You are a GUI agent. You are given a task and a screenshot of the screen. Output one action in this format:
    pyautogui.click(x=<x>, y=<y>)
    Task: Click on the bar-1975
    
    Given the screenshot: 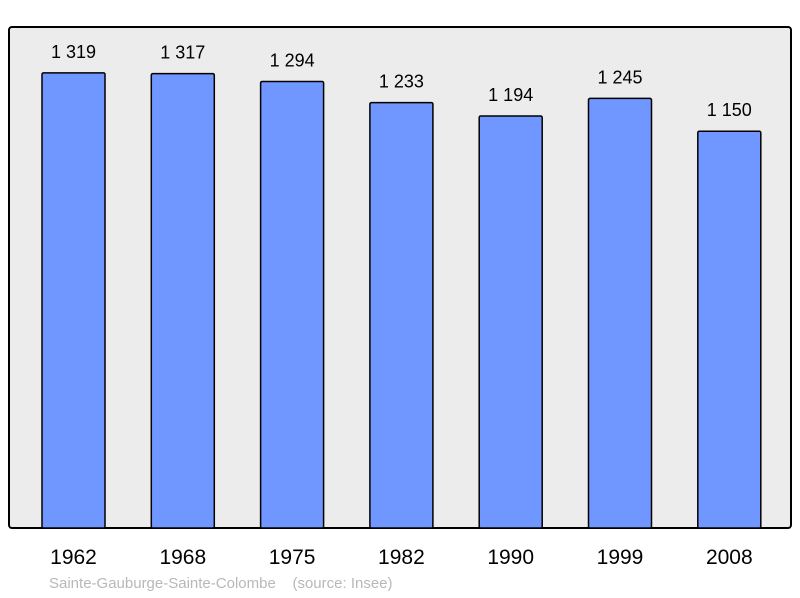 What is the action you would take?
    pyautogui.click(x=292, y=304)
    